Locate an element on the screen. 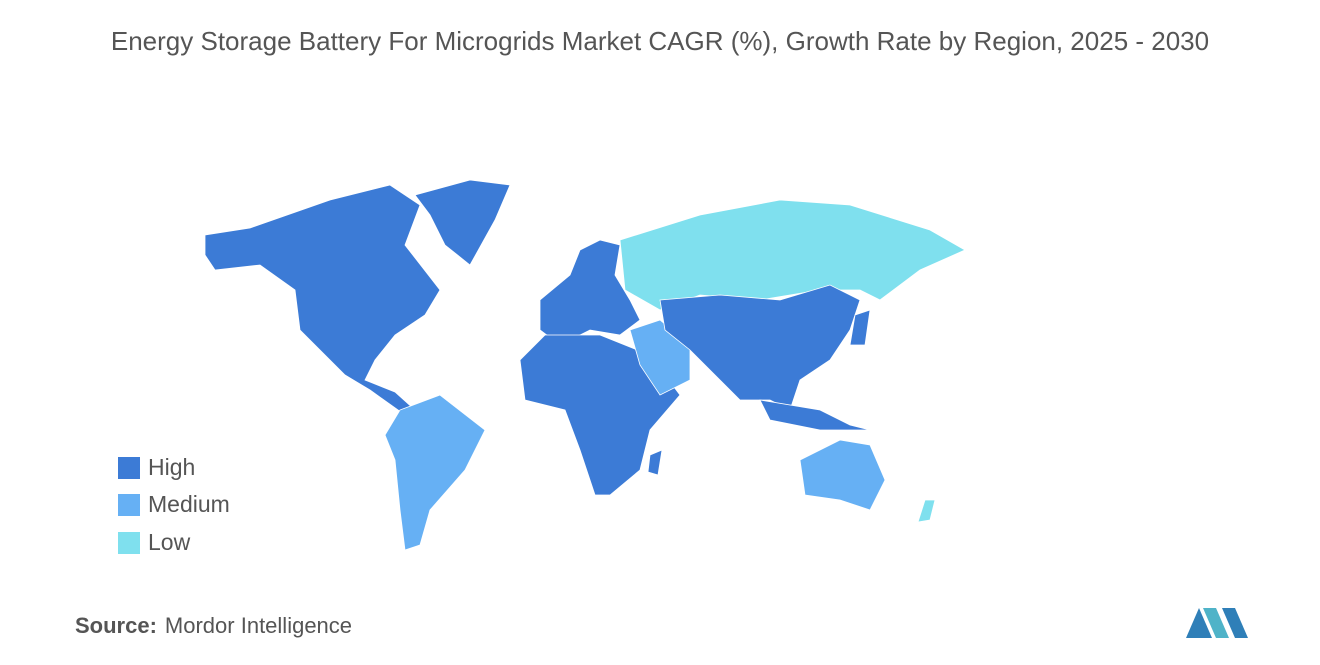 The image size is (1320, 665). legend-label: Medium is located at coordinates (189, 504).